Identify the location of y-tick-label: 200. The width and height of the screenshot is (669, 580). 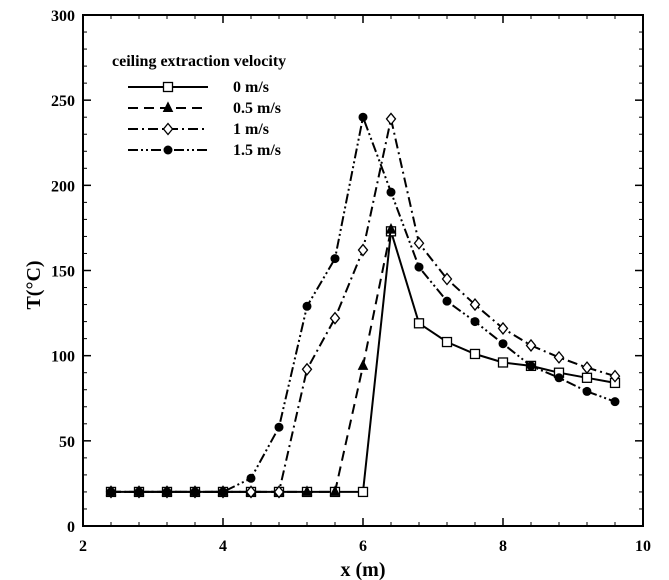
(63, 186).